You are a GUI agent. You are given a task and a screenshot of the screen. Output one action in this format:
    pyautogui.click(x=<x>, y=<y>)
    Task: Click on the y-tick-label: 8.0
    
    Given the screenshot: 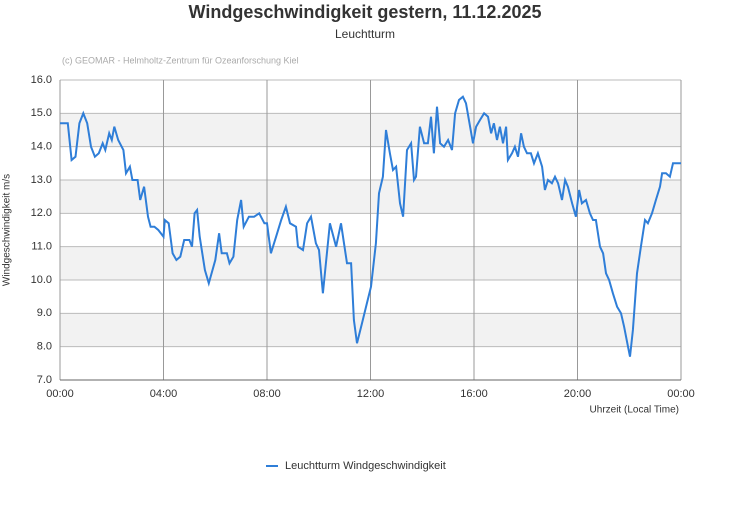 What is the action you would take?
    pyautogui.click(x=44, y=347)
    